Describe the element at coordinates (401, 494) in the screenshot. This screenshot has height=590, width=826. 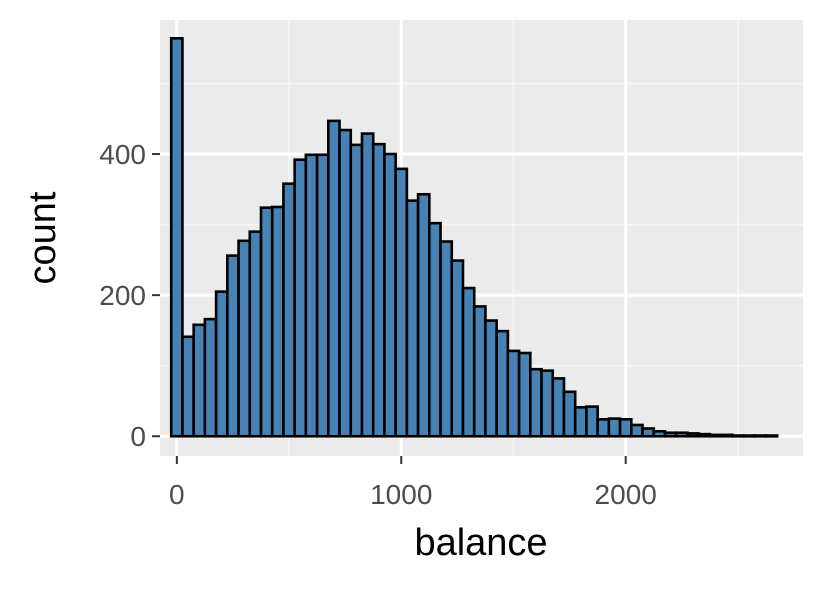
I see `x-tick-label-1: 1000` at that location.